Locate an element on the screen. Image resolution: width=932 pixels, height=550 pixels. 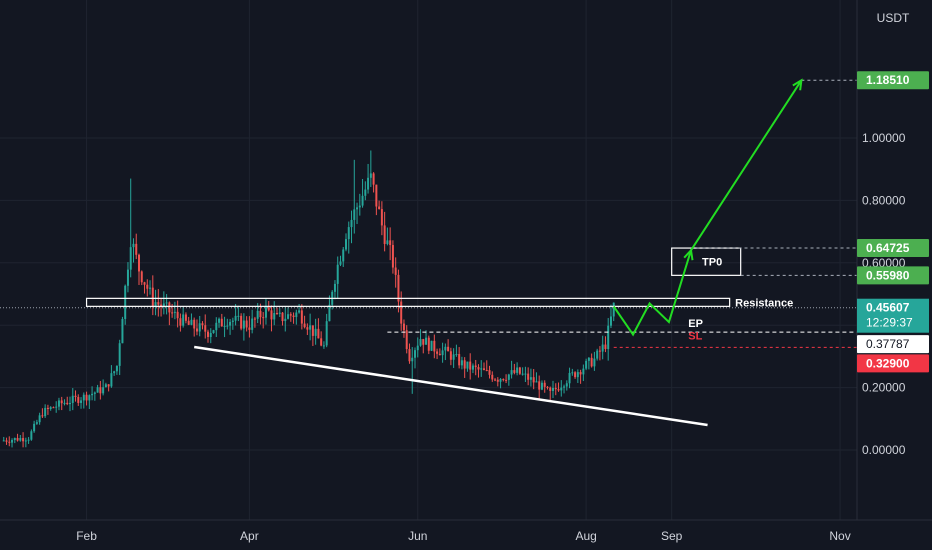
time-tick-label: Feb is located at coordinates (86, 536).